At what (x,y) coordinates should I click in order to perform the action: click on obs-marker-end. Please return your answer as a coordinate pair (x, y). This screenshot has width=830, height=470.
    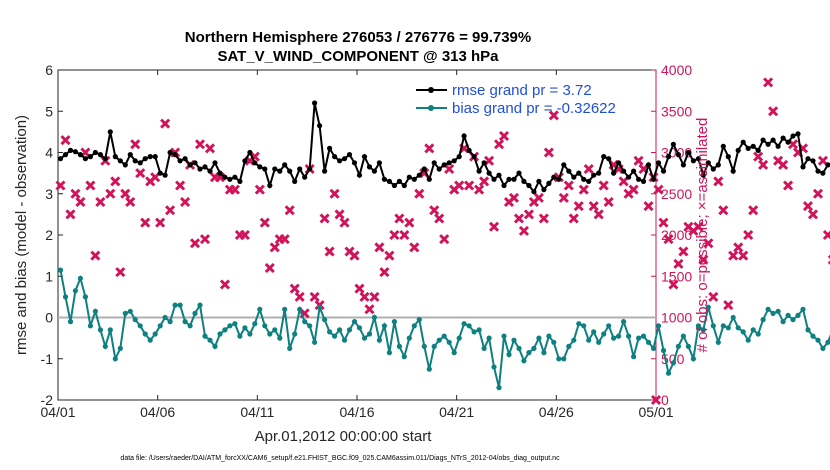
    Looking at the image, I should click on (656, 400).